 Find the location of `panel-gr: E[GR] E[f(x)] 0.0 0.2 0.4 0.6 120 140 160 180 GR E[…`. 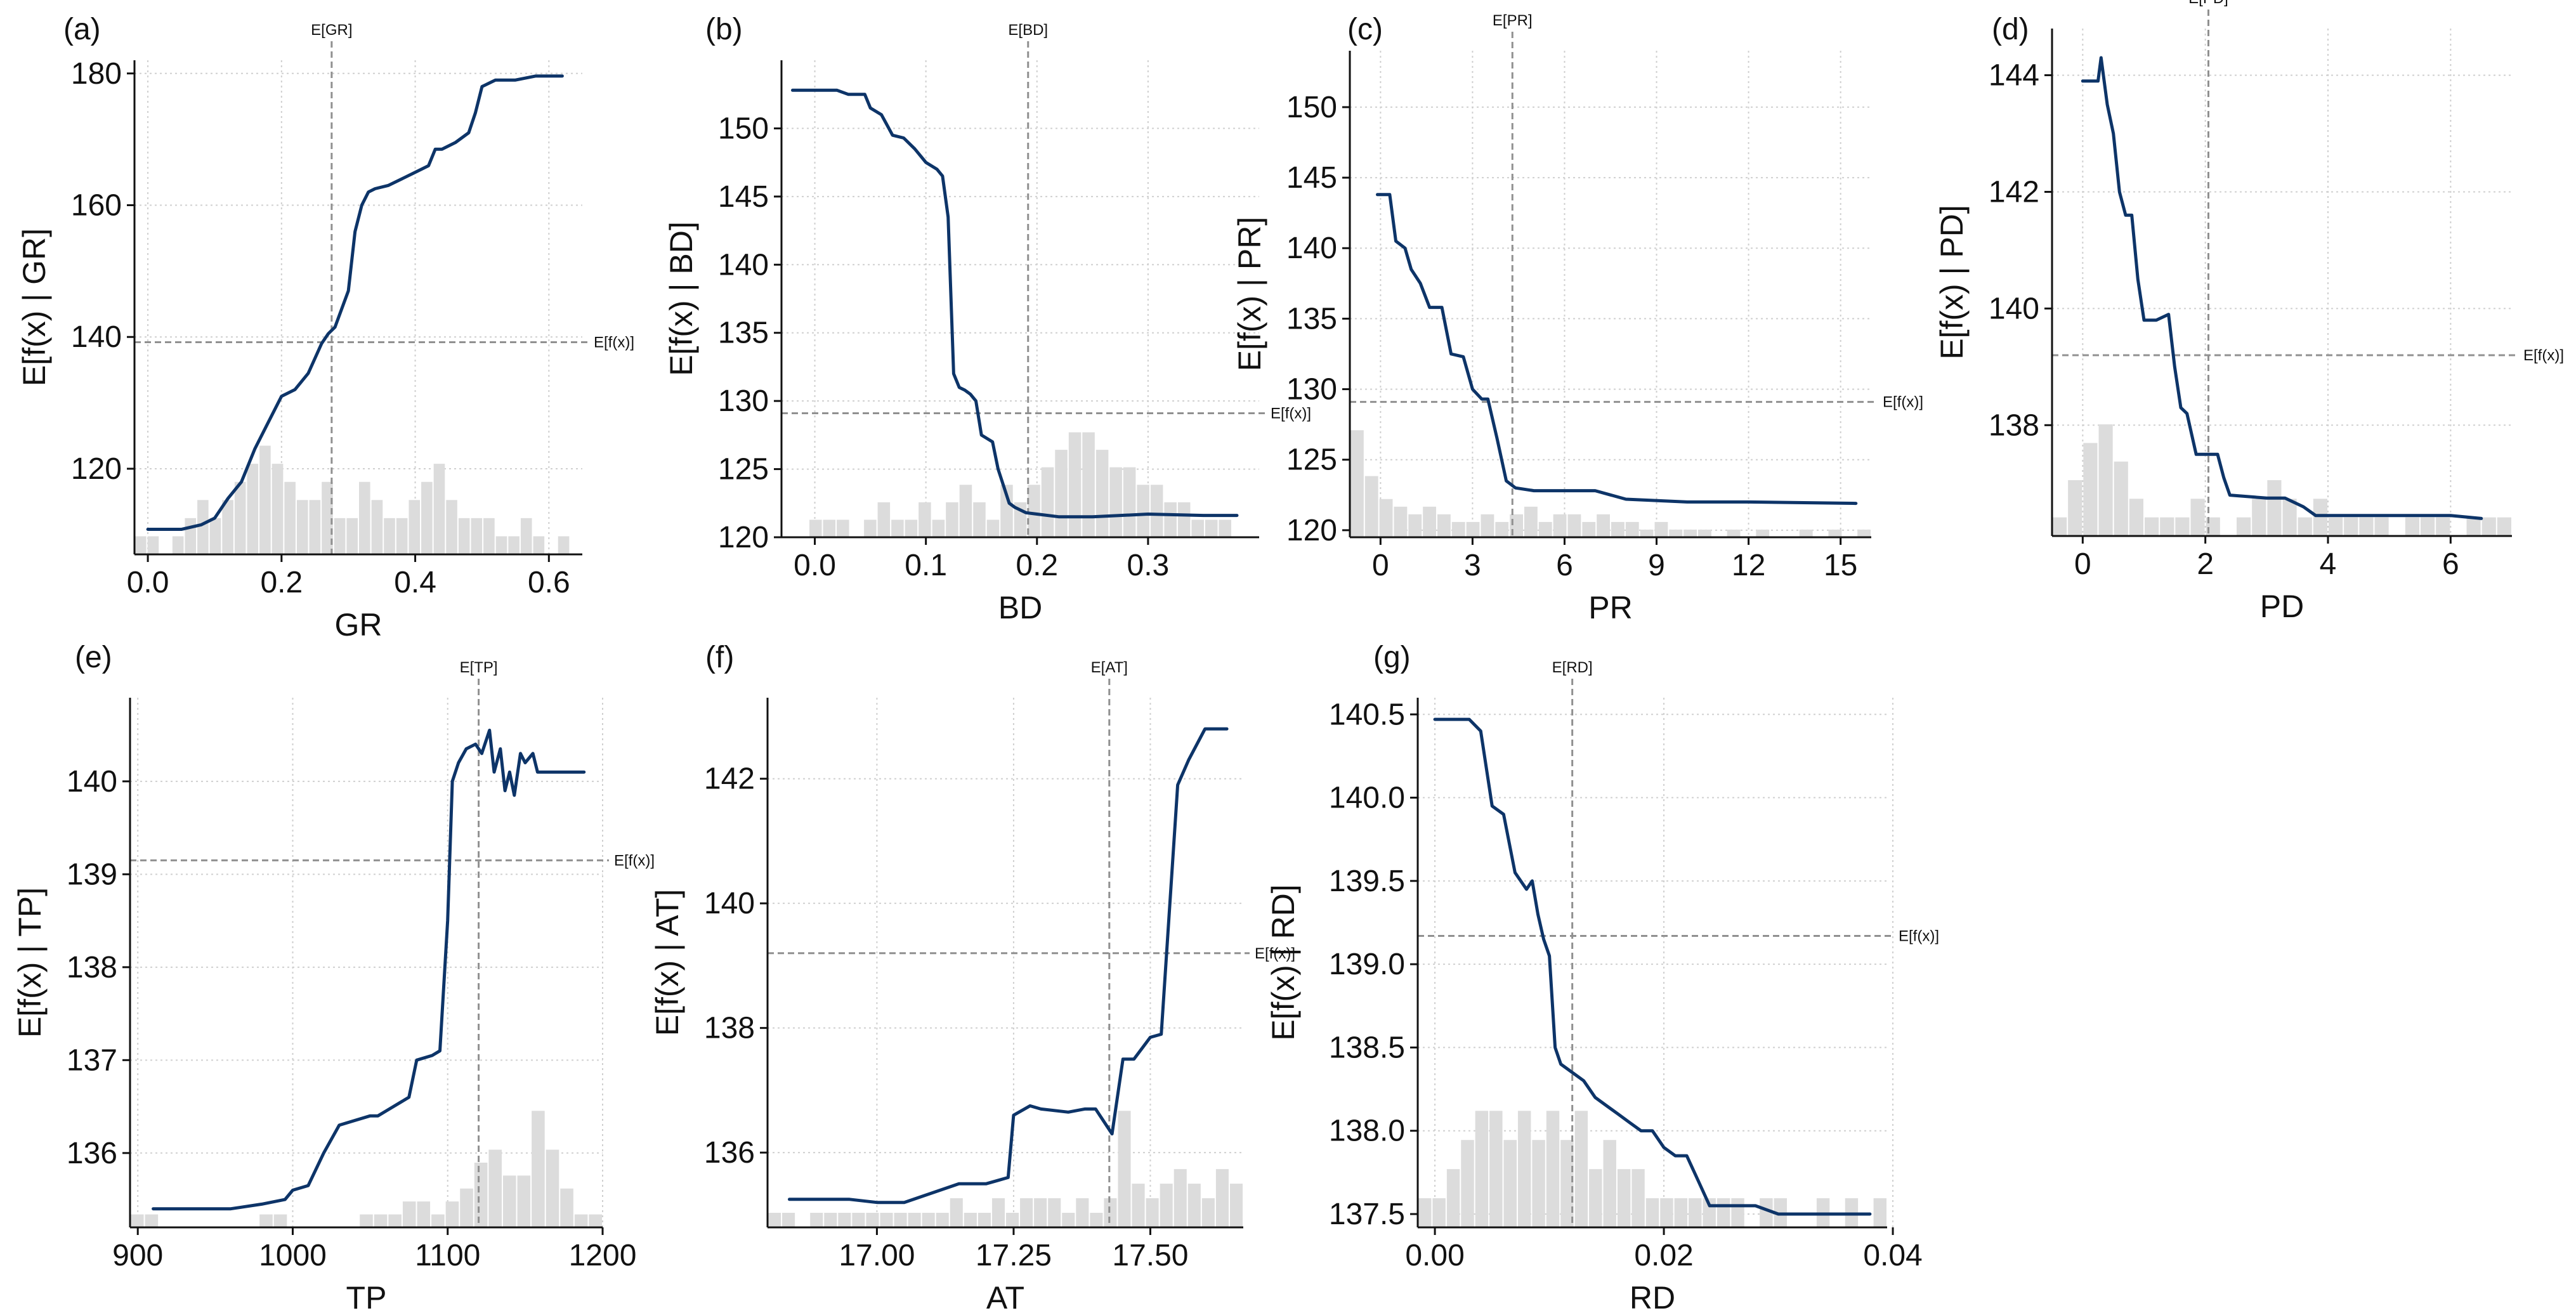

panel-gr: E[GR] E[f(x)] 0.0 0.2 0.4 0.6 120 140 160 180 GR E[… is located at coordinates (325, 328).